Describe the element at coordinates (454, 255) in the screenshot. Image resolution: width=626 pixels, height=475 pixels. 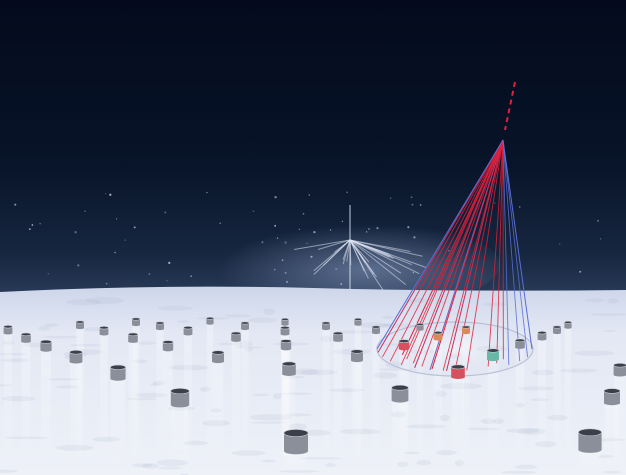
I see `light-cone-icon` at that location.